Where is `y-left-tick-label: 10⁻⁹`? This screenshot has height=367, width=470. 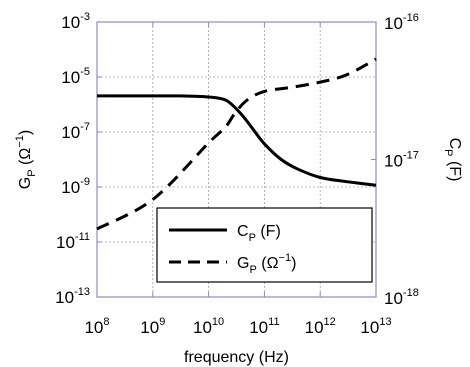
y-left-tick-label: 10⁻⁹ is located at coordinates (75, 186).